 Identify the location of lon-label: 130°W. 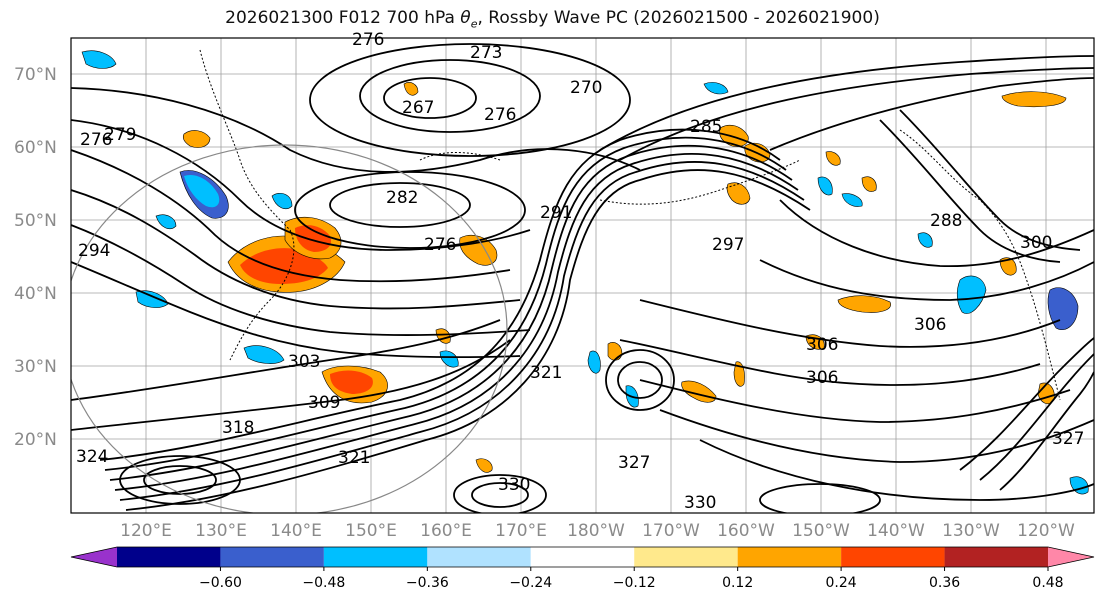
(971, 531).